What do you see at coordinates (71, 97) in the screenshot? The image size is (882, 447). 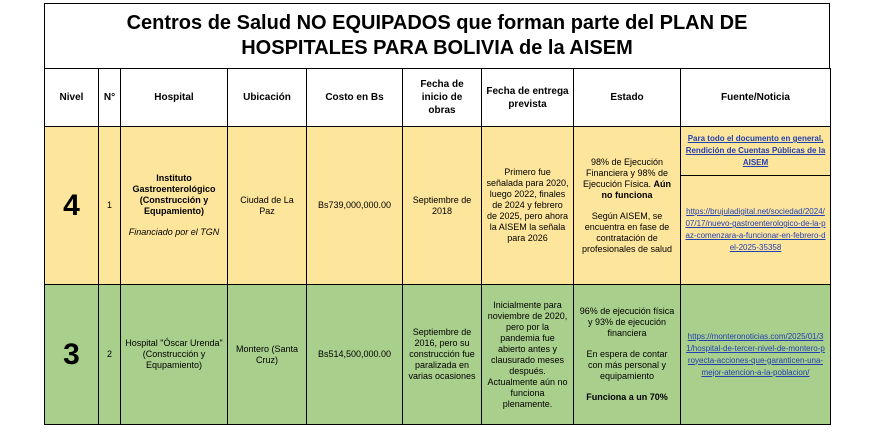 I see `header-nivel: Nivel` at bounding box center [71, 97].